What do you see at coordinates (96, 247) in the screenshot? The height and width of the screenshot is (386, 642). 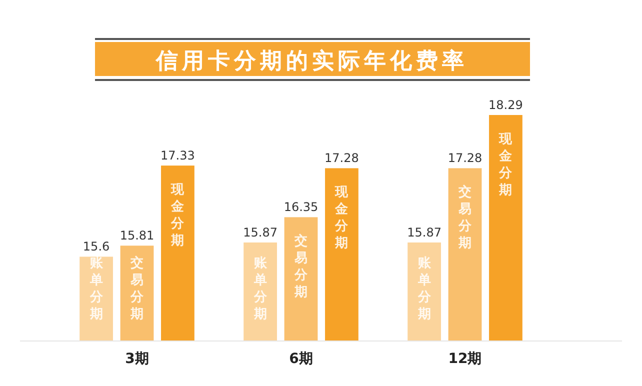 I see `data-label: 15.6` at bounding box center [96, 247].